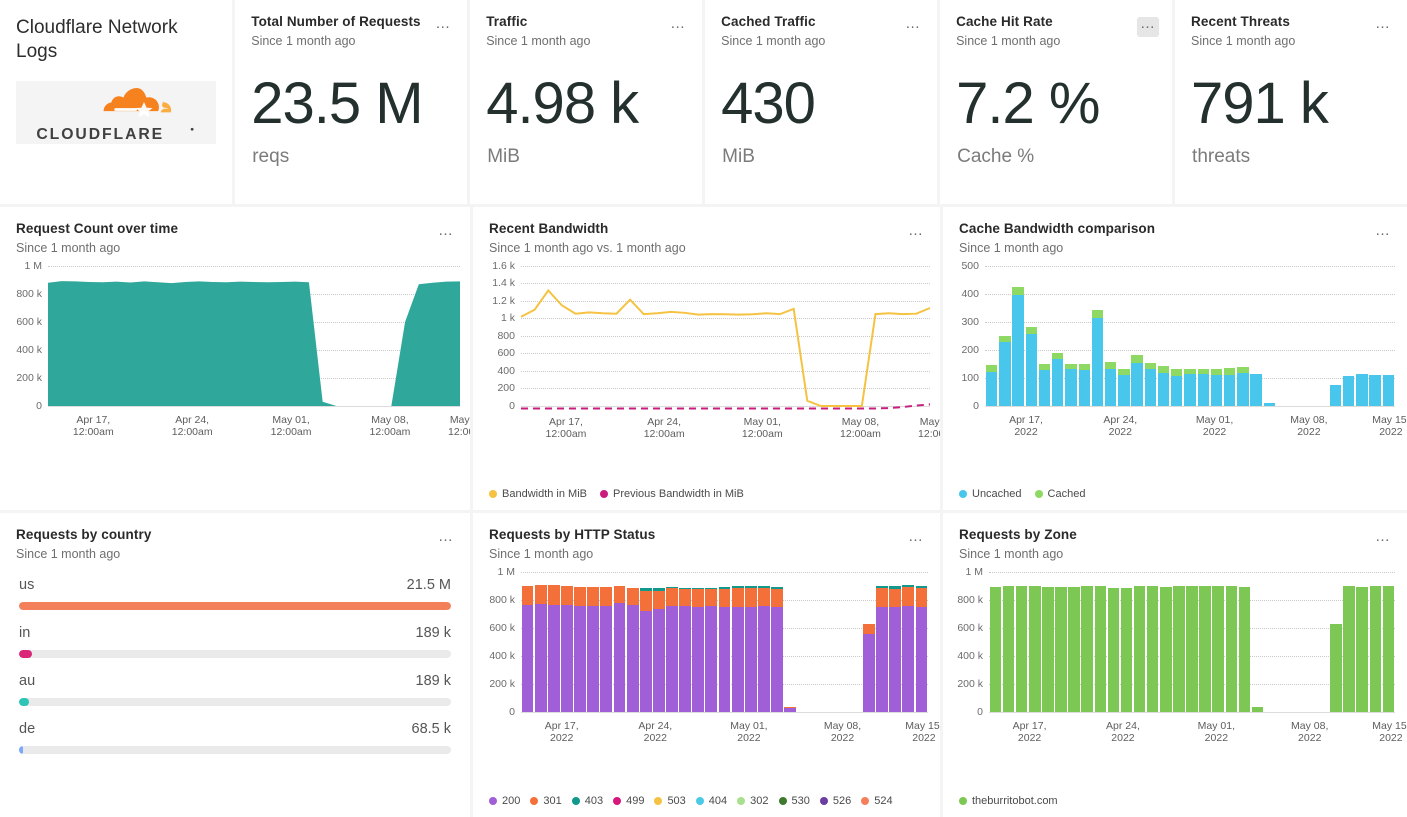  What do you see at coordinates (628, 801) in the screenshot?
I see `legend-item: 499` at bounding box center [628, 801].